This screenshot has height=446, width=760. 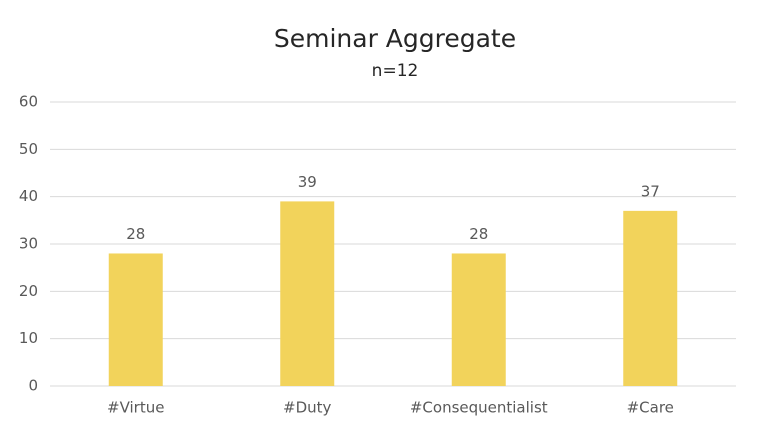 I want to click on y-tick-label: 30, so click(x=28, y=244).